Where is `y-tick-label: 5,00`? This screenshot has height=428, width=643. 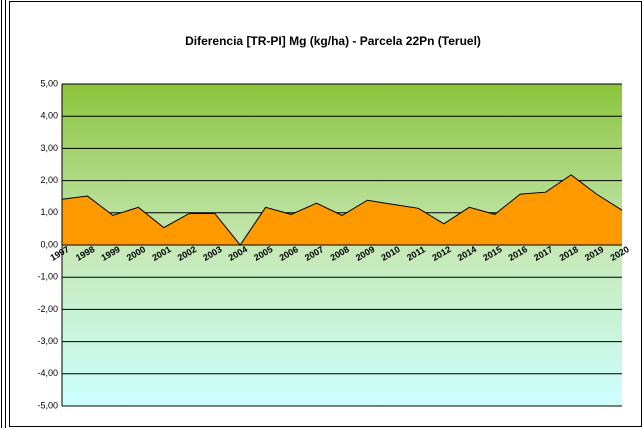
y-tick-label: 5,00 is located at coordinates (49, 83).